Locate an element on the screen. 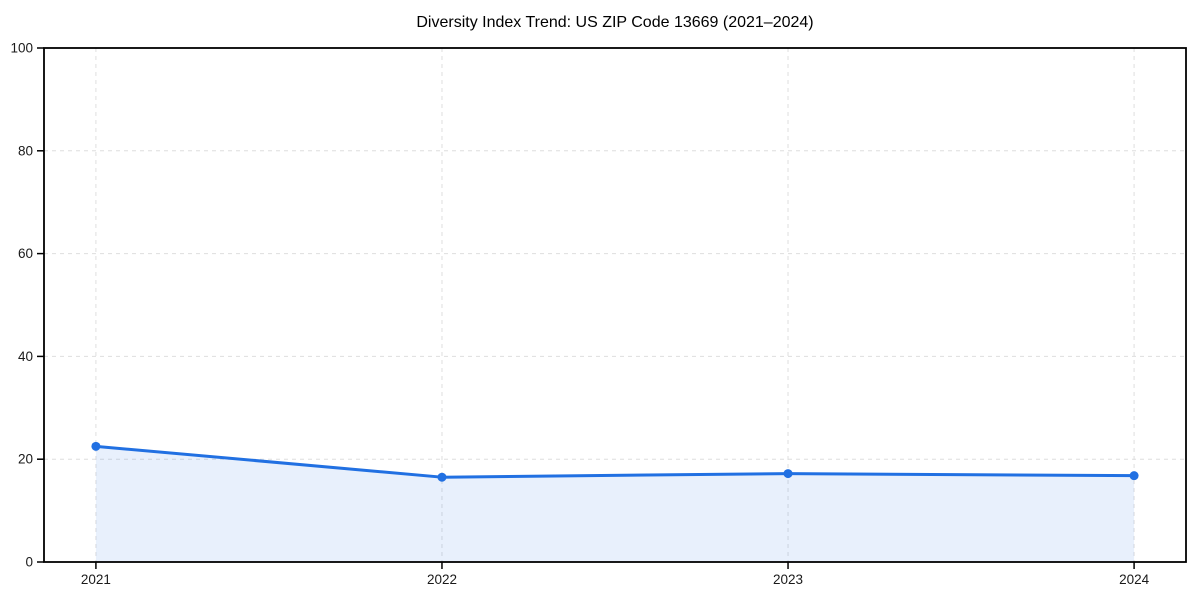  y-tick-label: 60 is located at coordinates (25, 253).